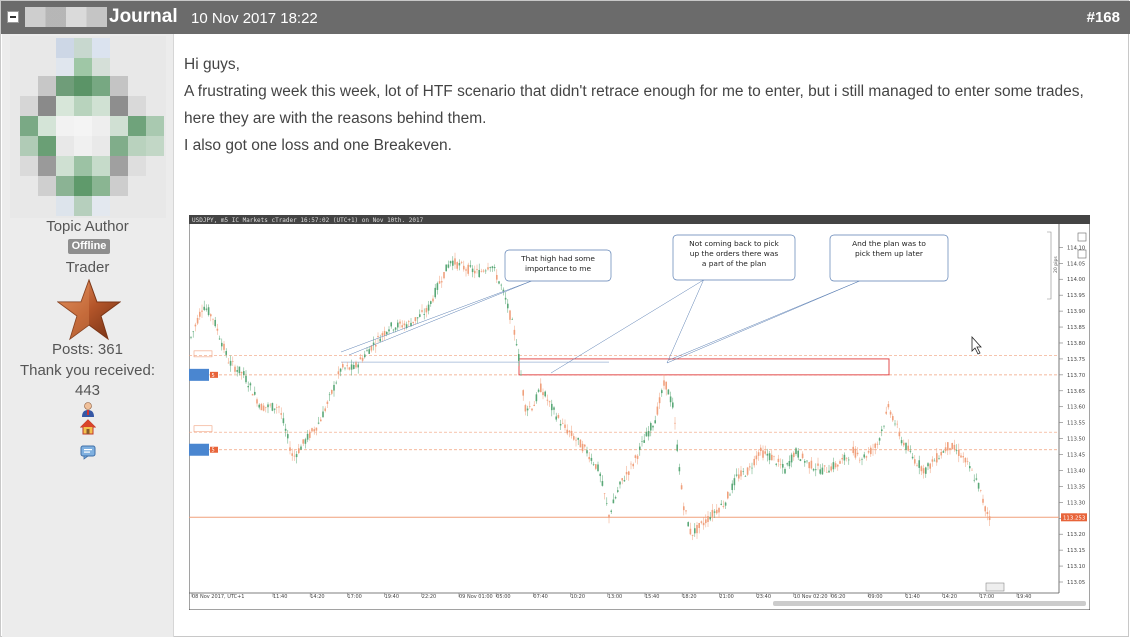 The image size is (1140, 637). What do you see at coordinates (929, 603) in the screenshot?
I see `chart-scrollbar` at bounding box center [929, 603].